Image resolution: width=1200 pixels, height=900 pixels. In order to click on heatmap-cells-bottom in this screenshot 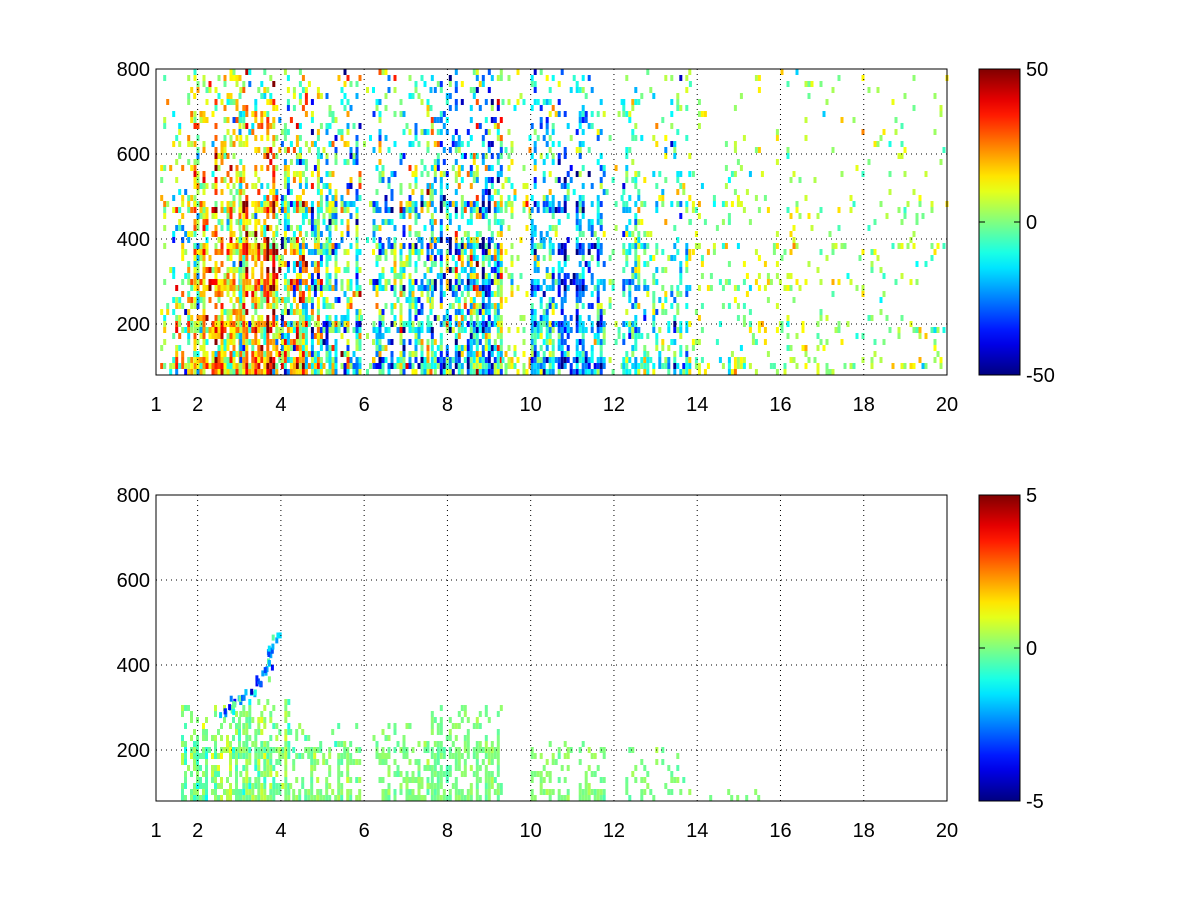, I will do `click(471, 716)`.